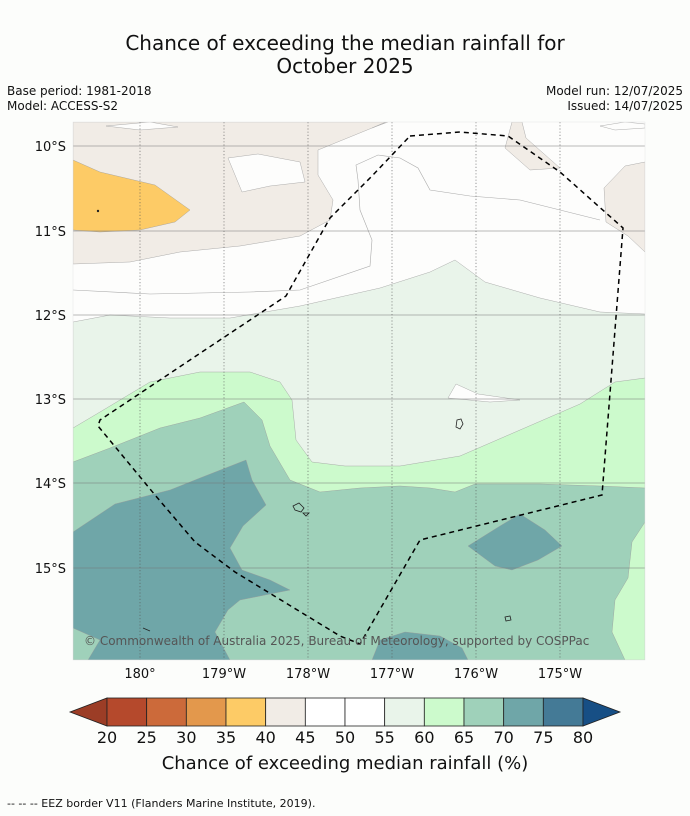 Image resolution: width=690 pixels, height=816 pixels. What do you see at coordinates (146, 737) in the screenshot?
I see `colorbar-tick-label: 25` at bounding box center [146, 737].